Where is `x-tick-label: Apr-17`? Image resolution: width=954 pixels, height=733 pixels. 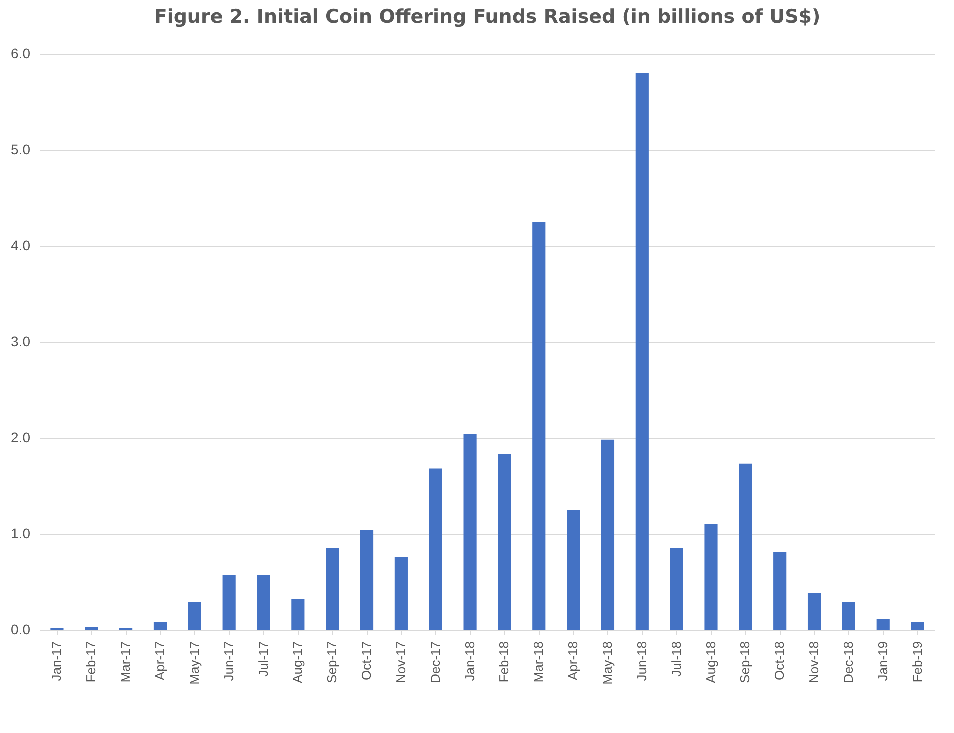 x-tick-label: Apr-17 is located at coordinates (160, 661).